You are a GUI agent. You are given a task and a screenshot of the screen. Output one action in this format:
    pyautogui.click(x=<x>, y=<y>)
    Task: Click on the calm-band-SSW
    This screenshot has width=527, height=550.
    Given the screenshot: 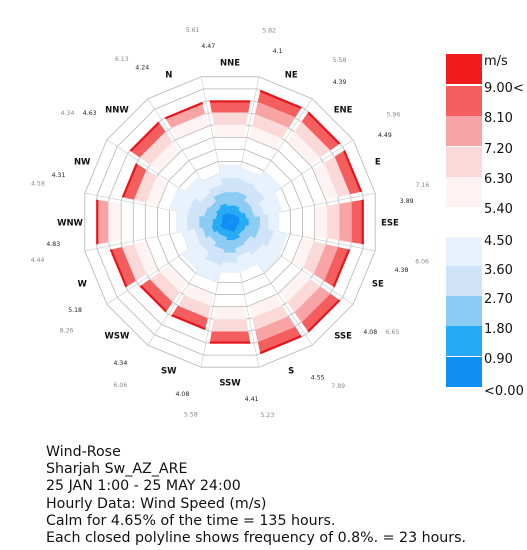 What is the action you would take?
    pyautogui.click(x=230, y=226)
    